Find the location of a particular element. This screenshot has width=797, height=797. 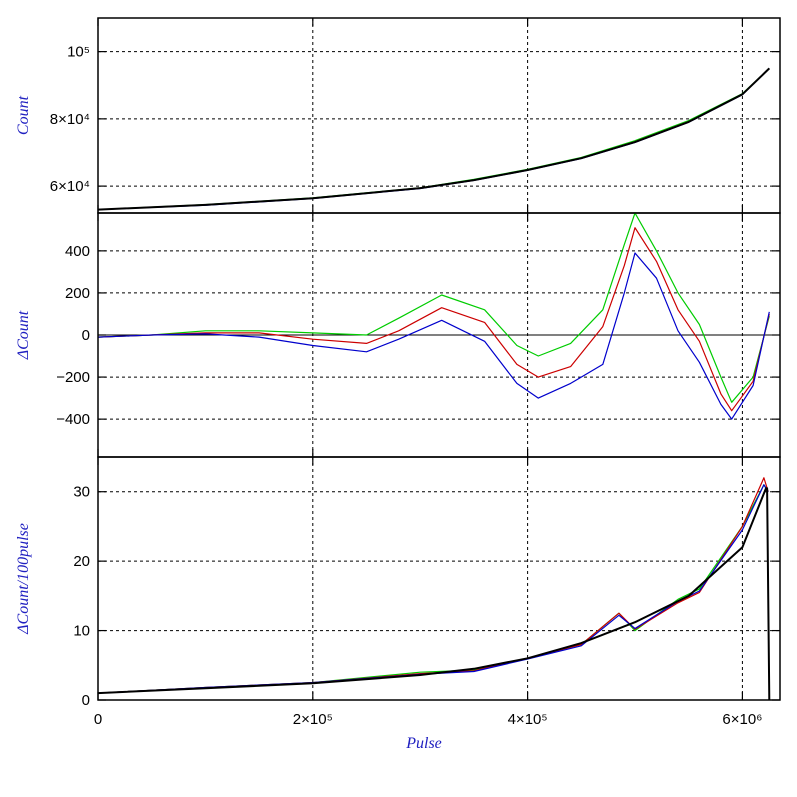

bottom-panel-ytick-label: 30 is located at coordinates (81, 492).